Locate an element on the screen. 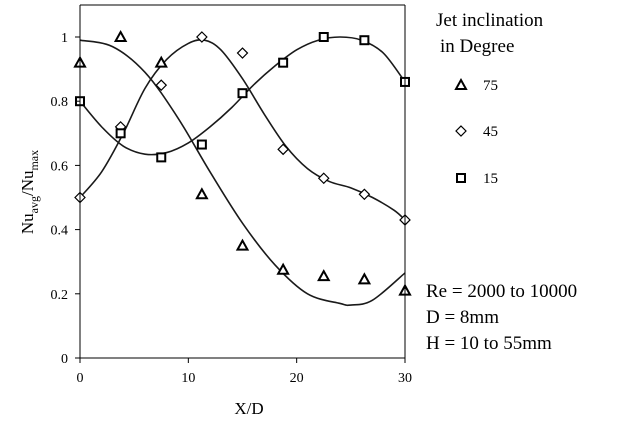  legend-title-line-2: in Degree is located at coordinates (477, 46).